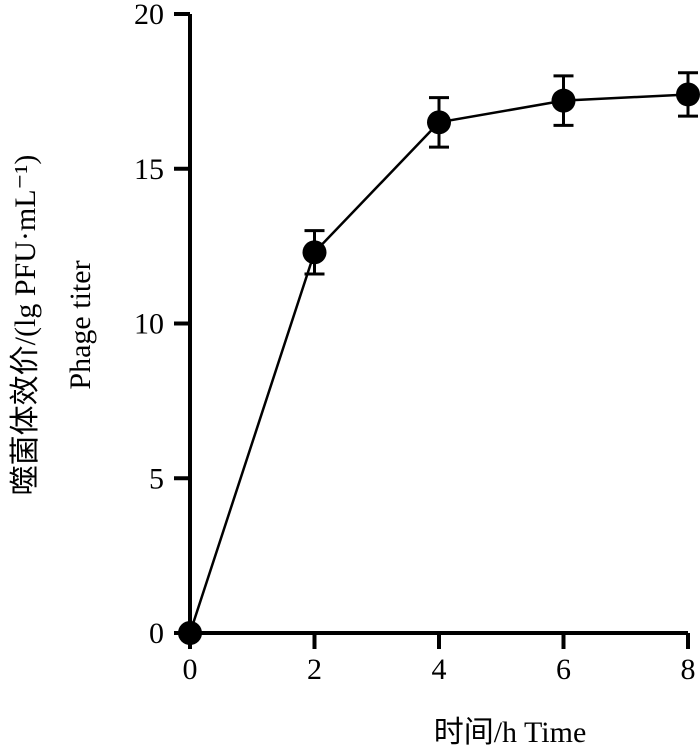 The width and height of the screenshot is (700, 749). Describe the element at coordinates (156, 478) in the screenshot. I see `y-tick-label-5: 5` at that location.